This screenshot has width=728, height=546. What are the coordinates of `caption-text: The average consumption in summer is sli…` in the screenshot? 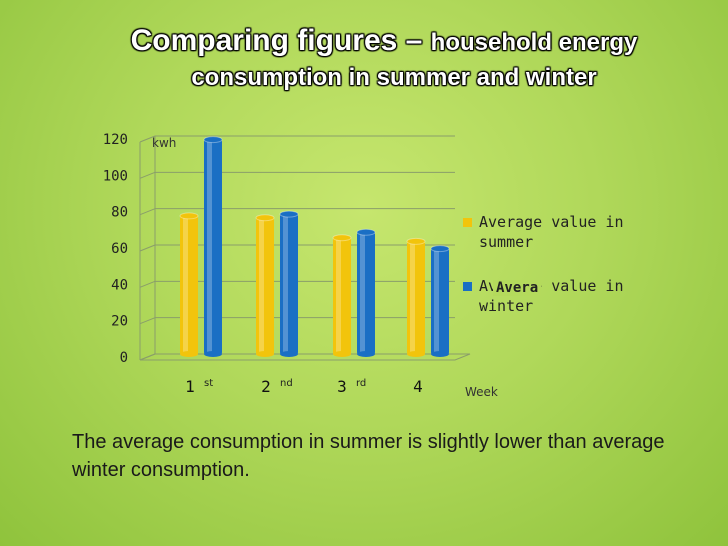 It's located at (368, 456).